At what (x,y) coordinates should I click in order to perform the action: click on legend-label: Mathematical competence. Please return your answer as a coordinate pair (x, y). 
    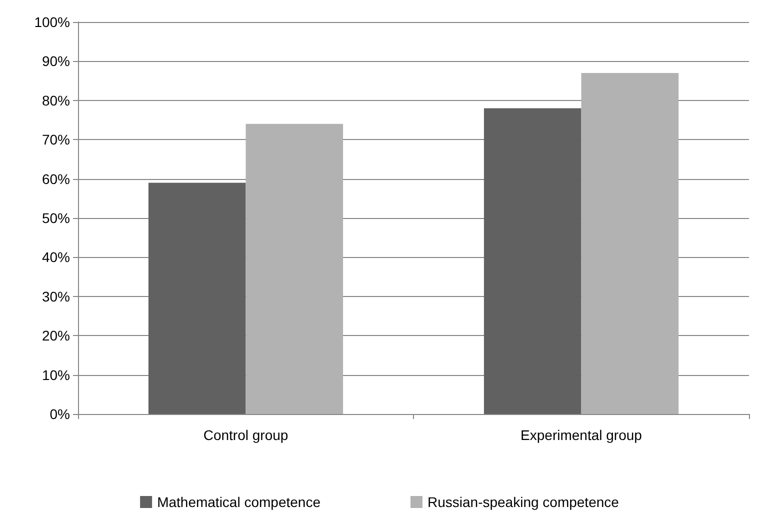
    Looking at the image, I should click on (239, 502).